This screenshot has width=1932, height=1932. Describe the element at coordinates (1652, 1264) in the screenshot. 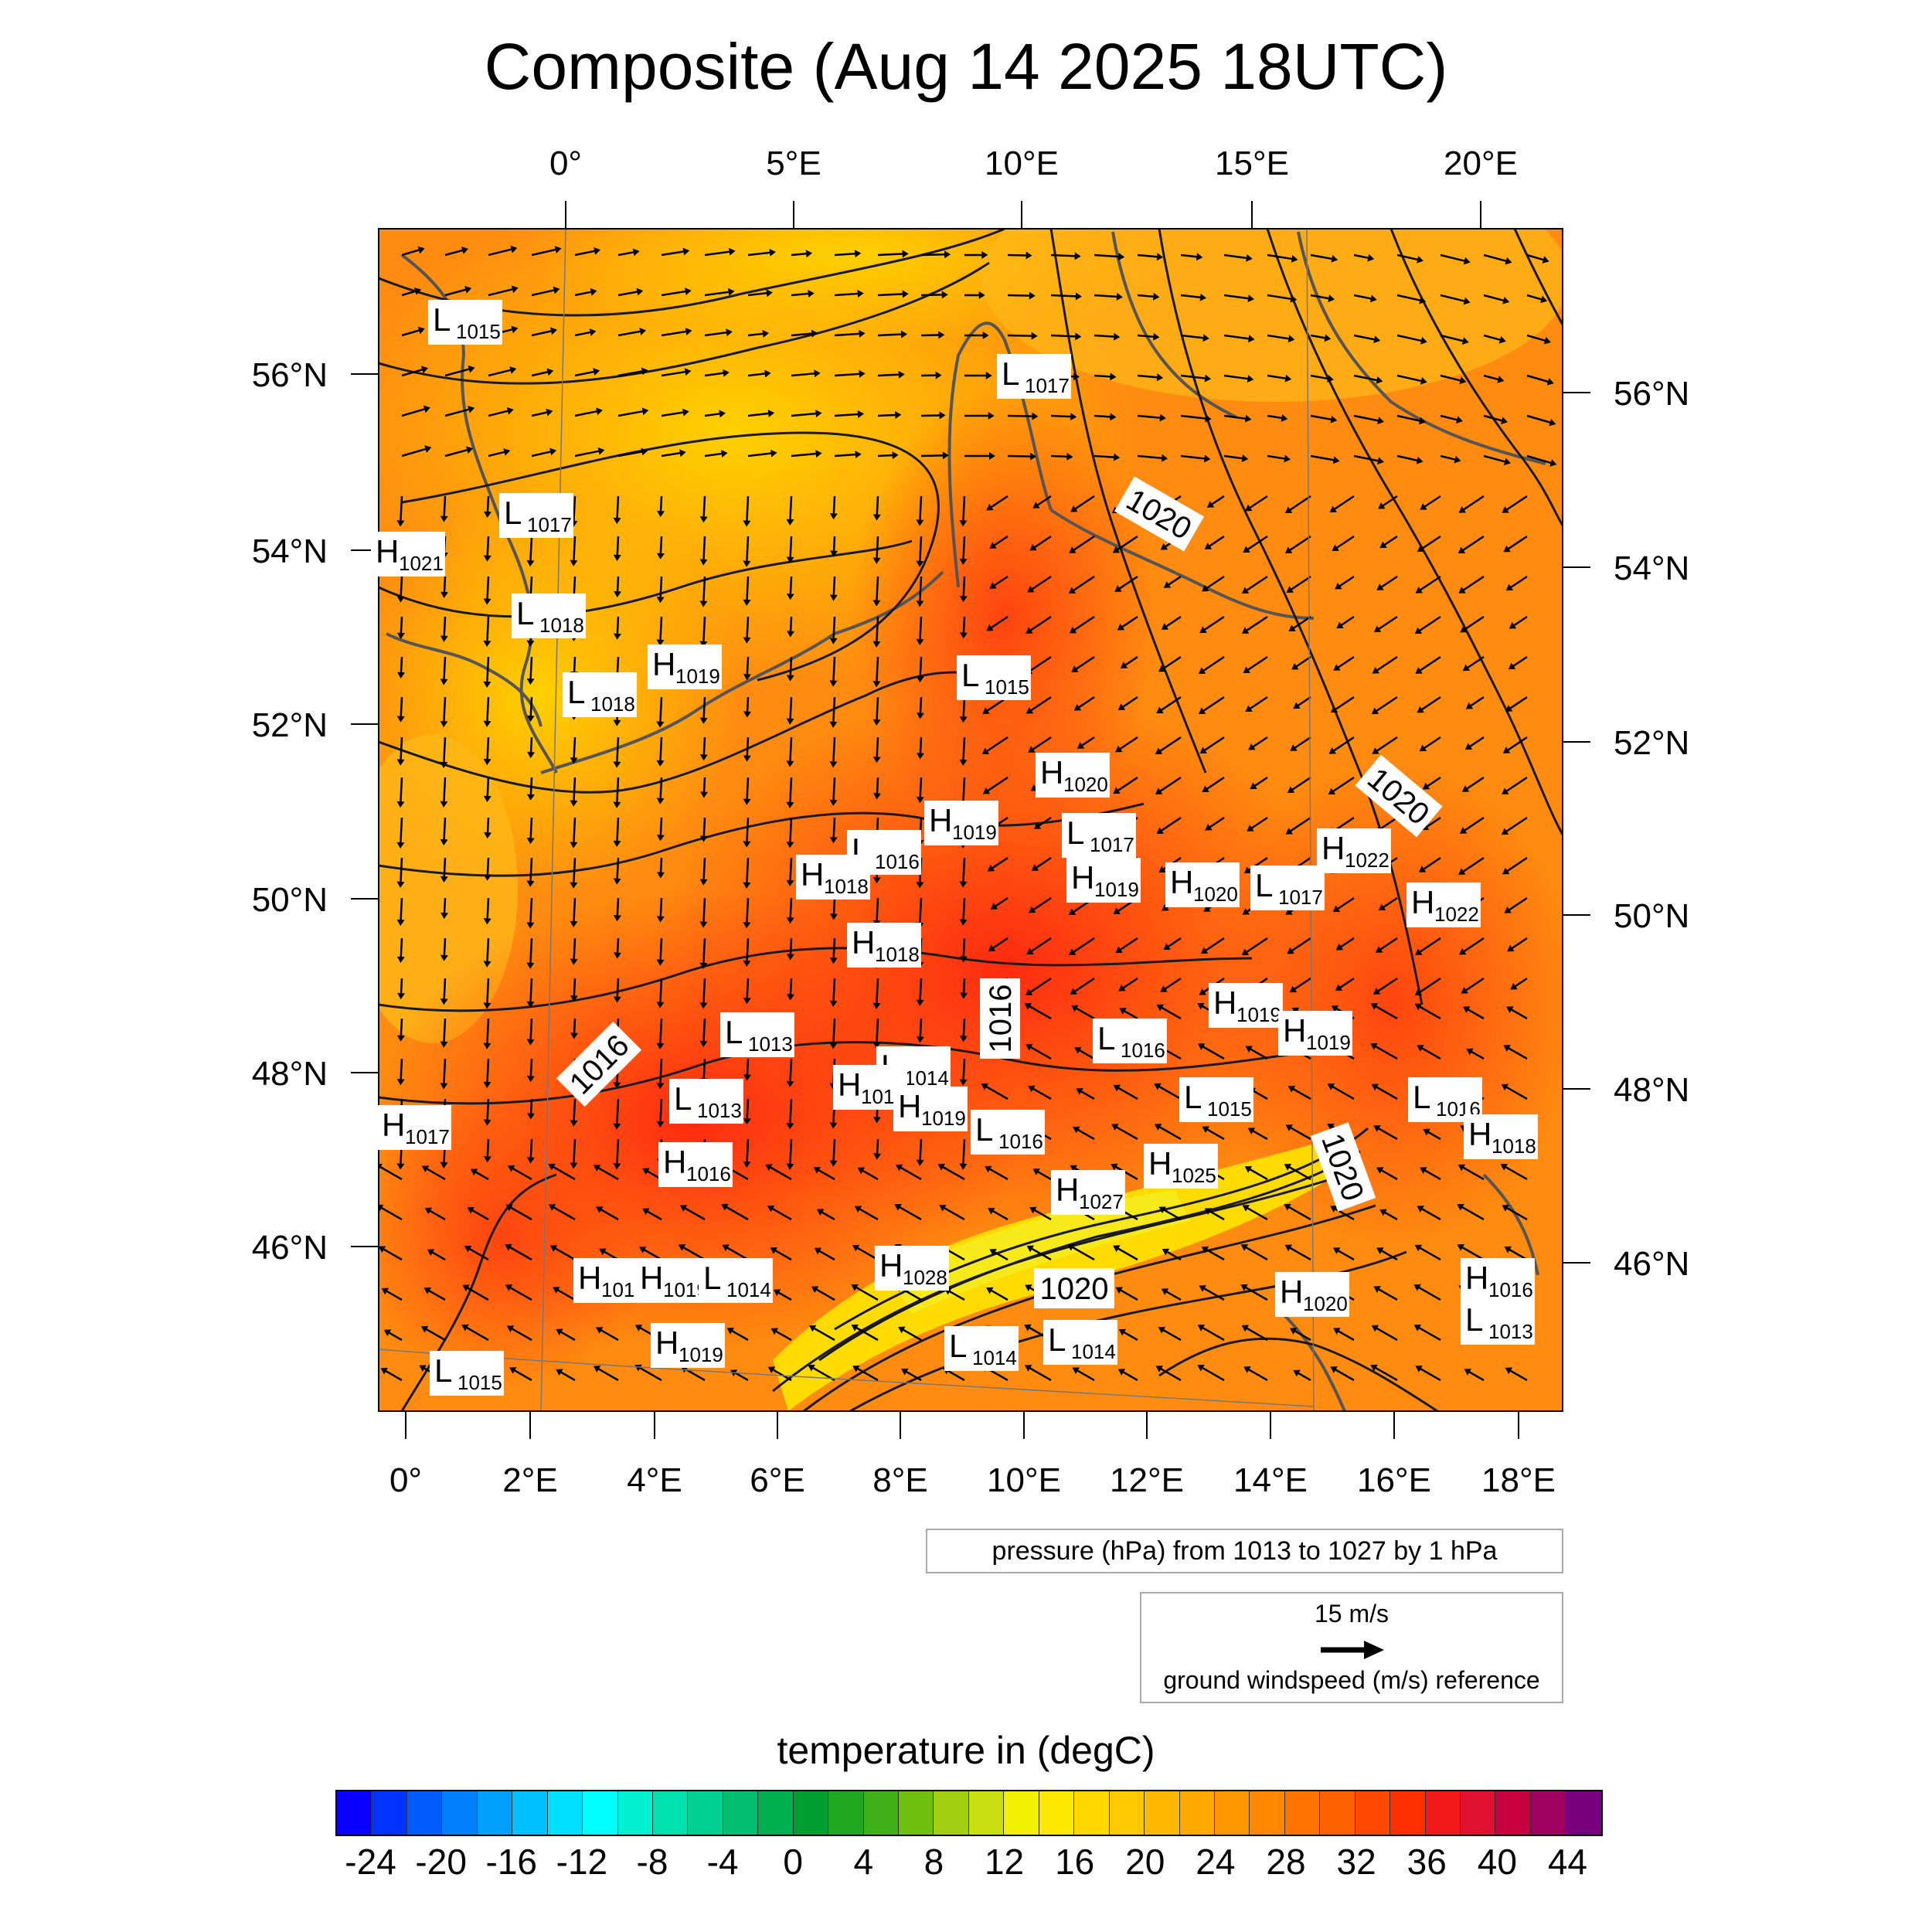

I see `right-lat-label: 46°N` at that location.